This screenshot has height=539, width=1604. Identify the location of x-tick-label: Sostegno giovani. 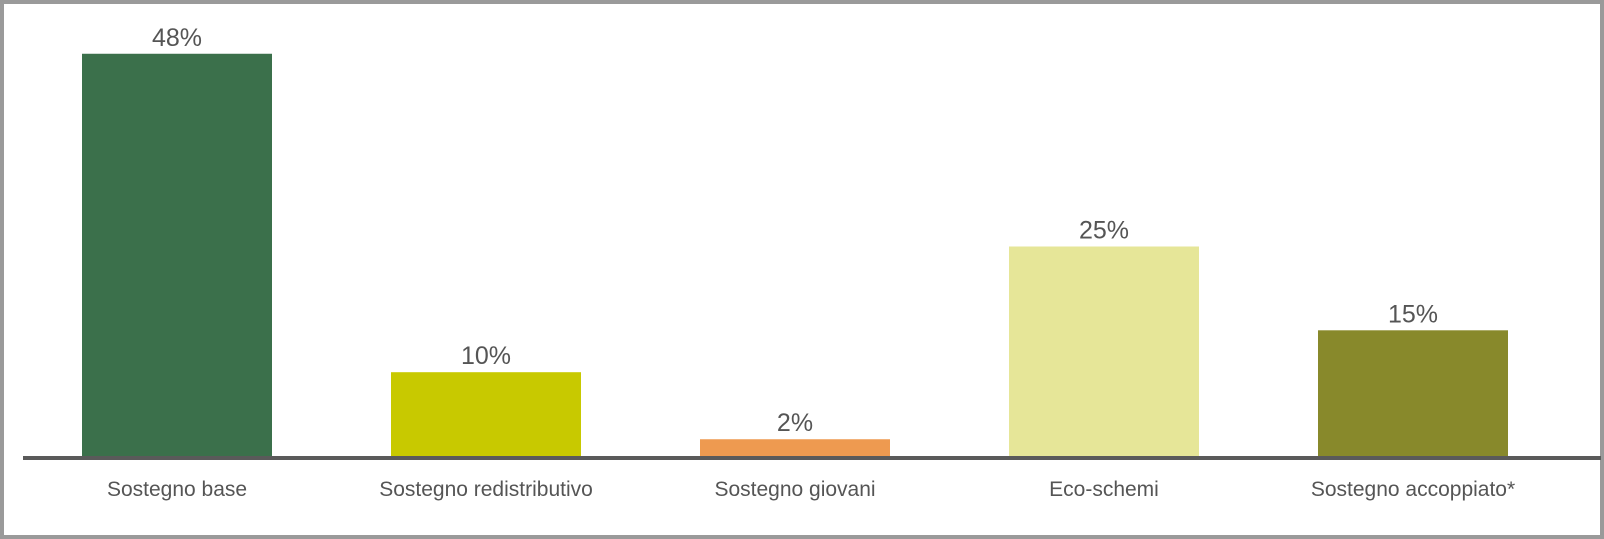
(794, 489).